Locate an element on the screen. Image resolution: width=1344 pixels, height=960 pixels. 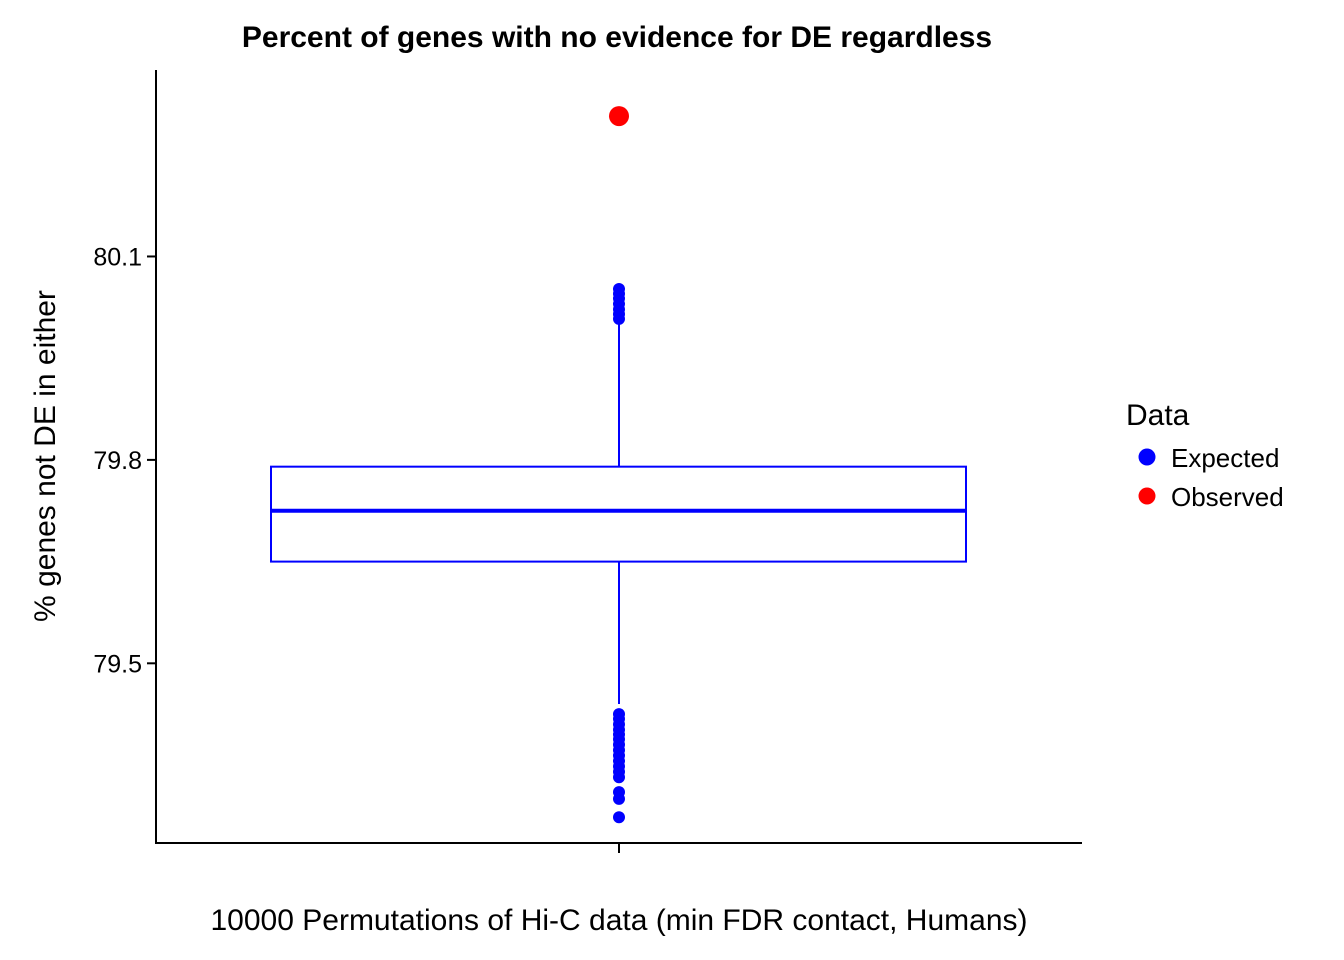
legend: Data Expected Observed is located at coordinates (1205, 455).